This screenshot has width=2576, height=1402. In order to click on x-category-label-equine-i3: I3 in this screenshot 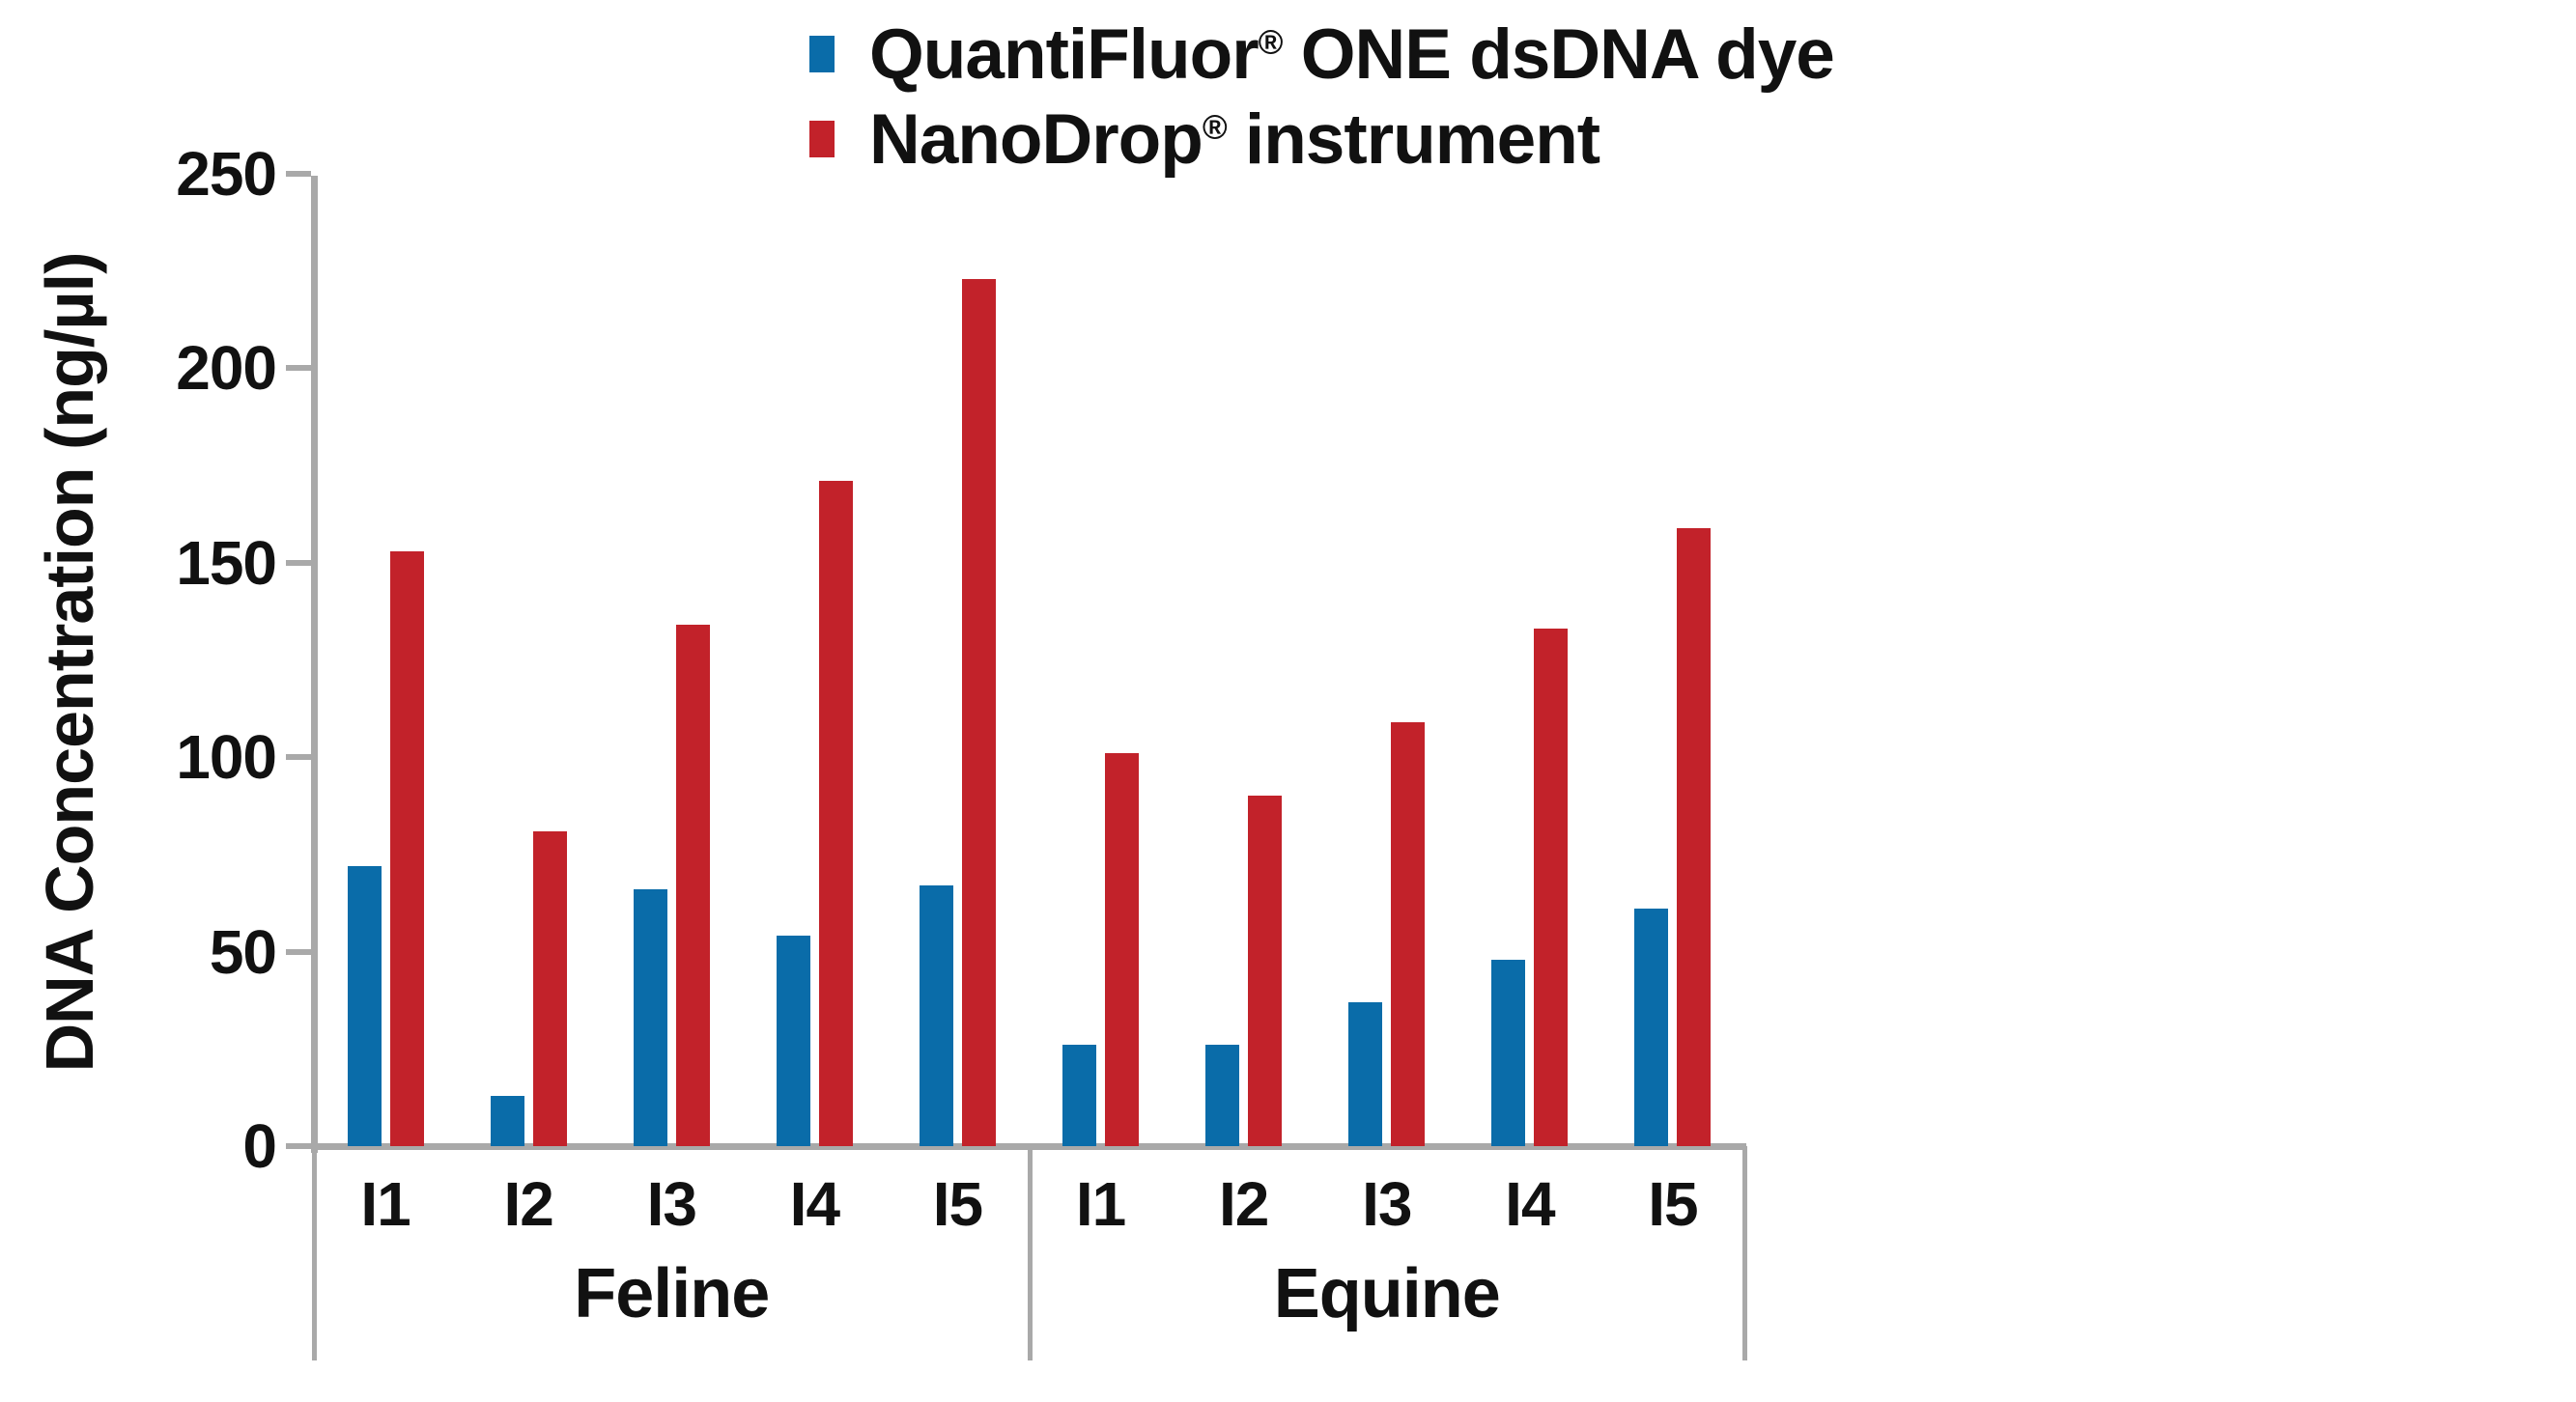, I will do `click(1387, 1204)`.